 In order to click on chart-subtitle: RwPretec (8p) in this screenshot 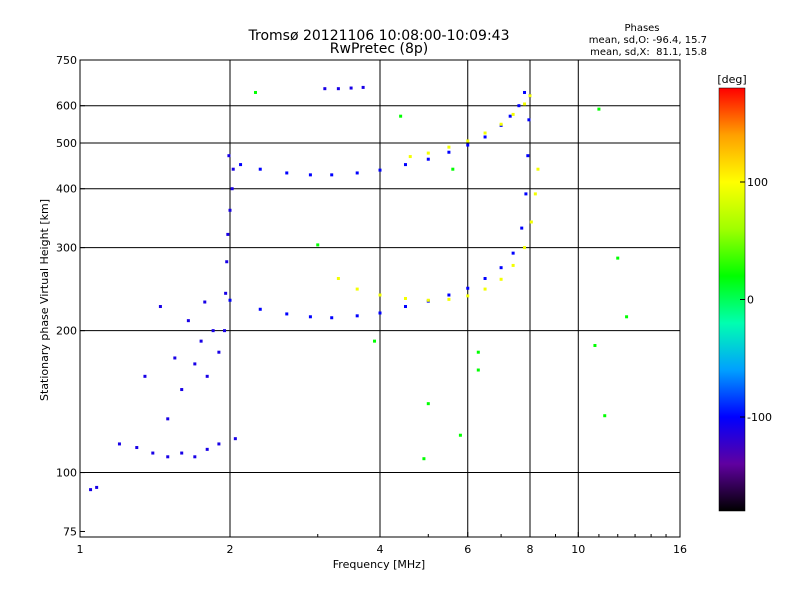, I will do `click(379, 49)`.